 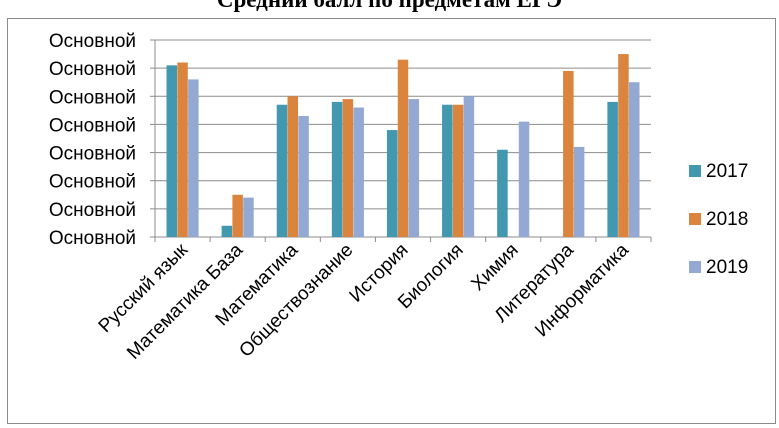 I want to click on legend-label: 2018, so click(x=727, y=219).